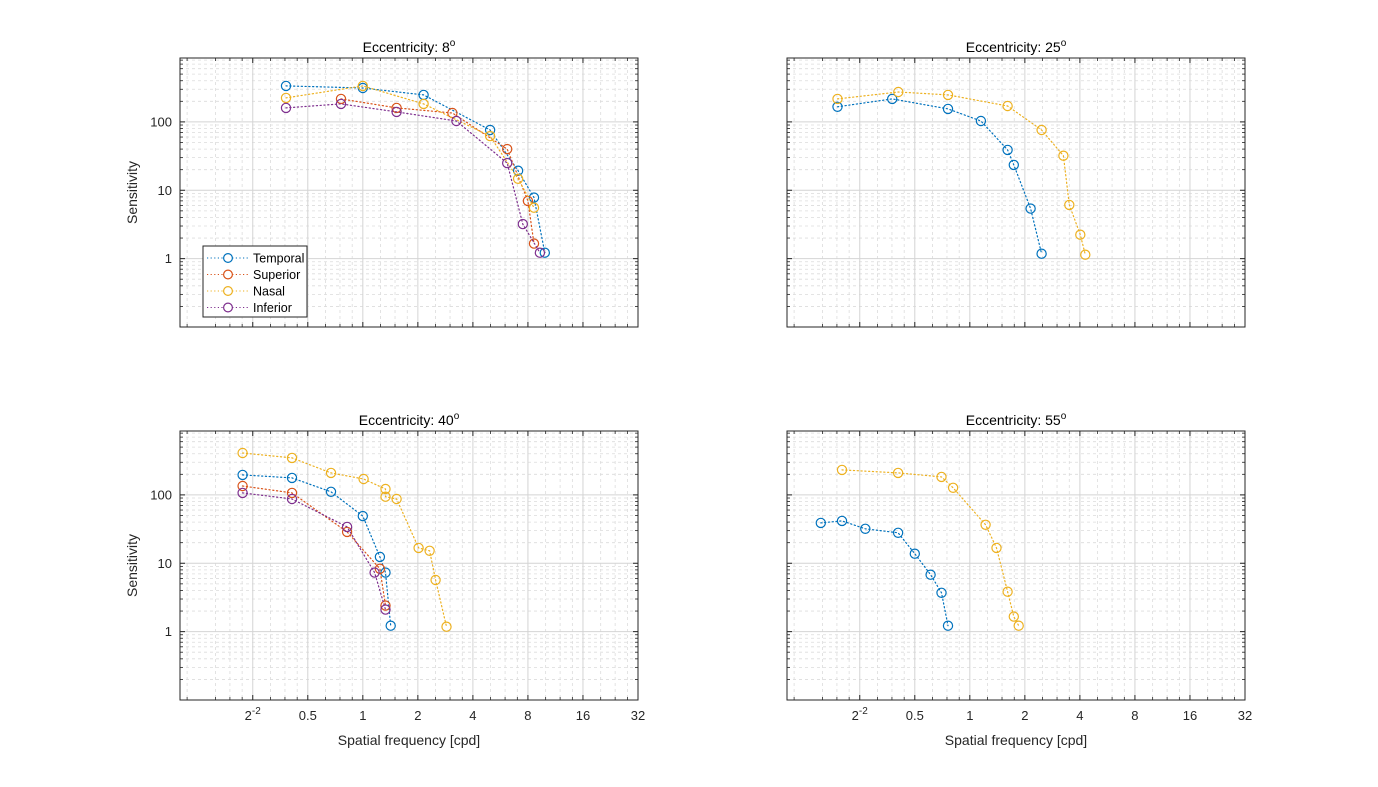 The width and height of the screenshot is (1378, 787). Describe the element at coordinates (246, 291) in the screenshot. I see `legend-item-nasal: Nasal` at that location.